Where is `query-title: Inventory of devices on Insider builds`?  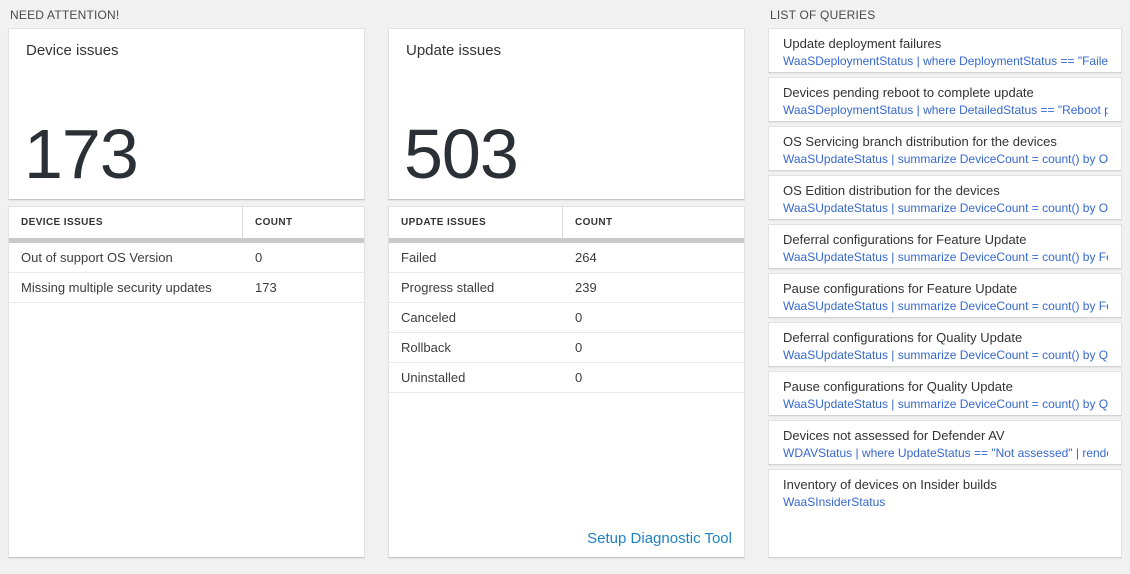 query-title: Inventory of devices on Insider builds is located at coordinates (890, 484).